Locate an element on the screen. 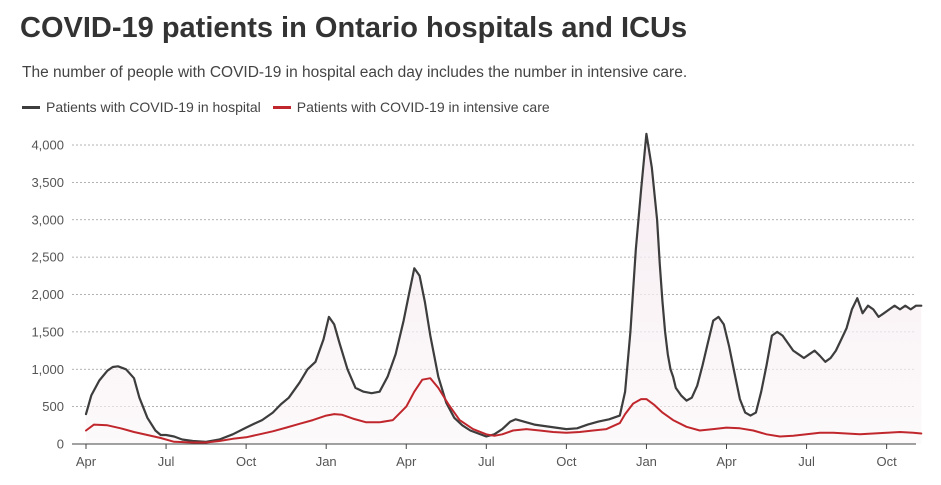 This screenshot has width=941, height=485. x-tick-label-jan-3: Jan is located at coordinates (326, 461).